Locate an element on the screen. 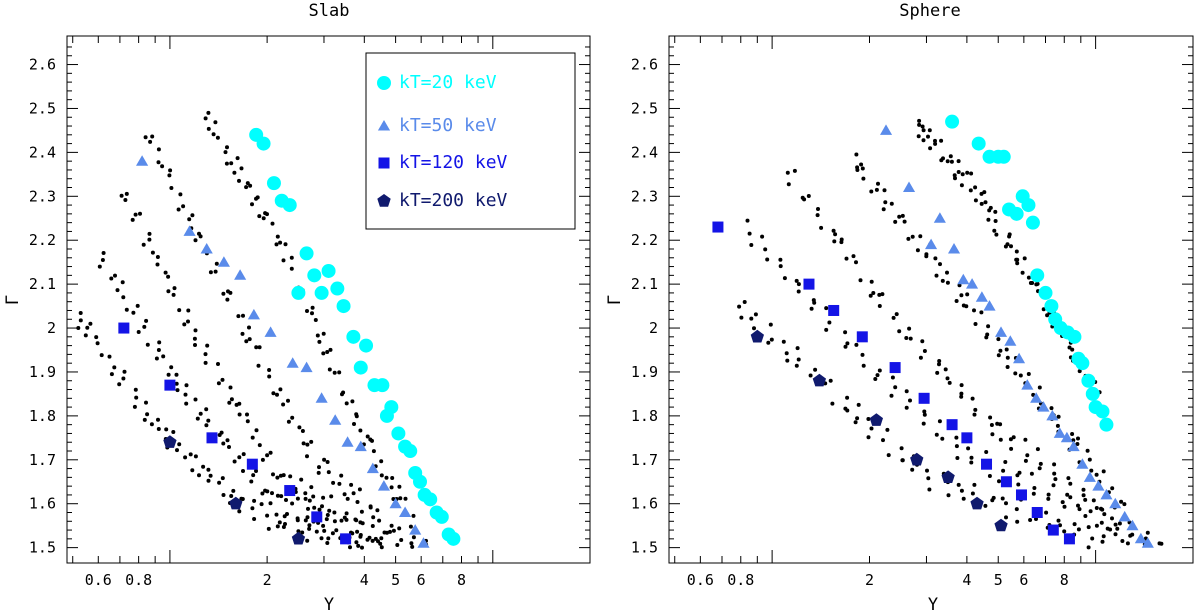  y-tick-label: 1.6 is located at coordinates (42, 504).